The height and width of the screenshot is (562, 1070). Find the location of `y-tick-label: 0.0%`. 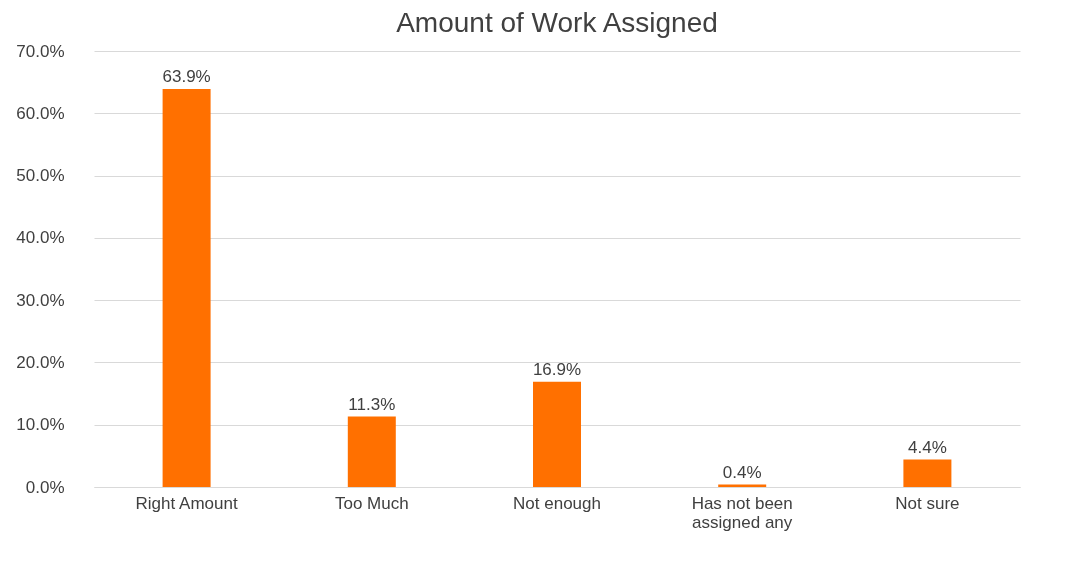

y-tick-label: 0.0% is located at coordinates (45, 487).